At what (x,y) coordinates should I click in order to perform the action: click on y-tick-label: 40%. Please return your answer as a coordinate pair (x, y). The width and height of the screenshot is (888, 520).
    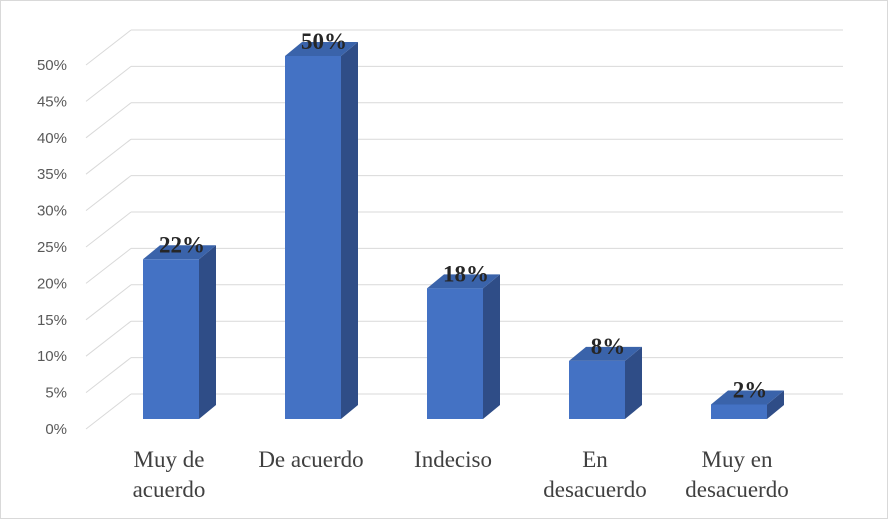
    Looking at the image, I should click on (52, 138).